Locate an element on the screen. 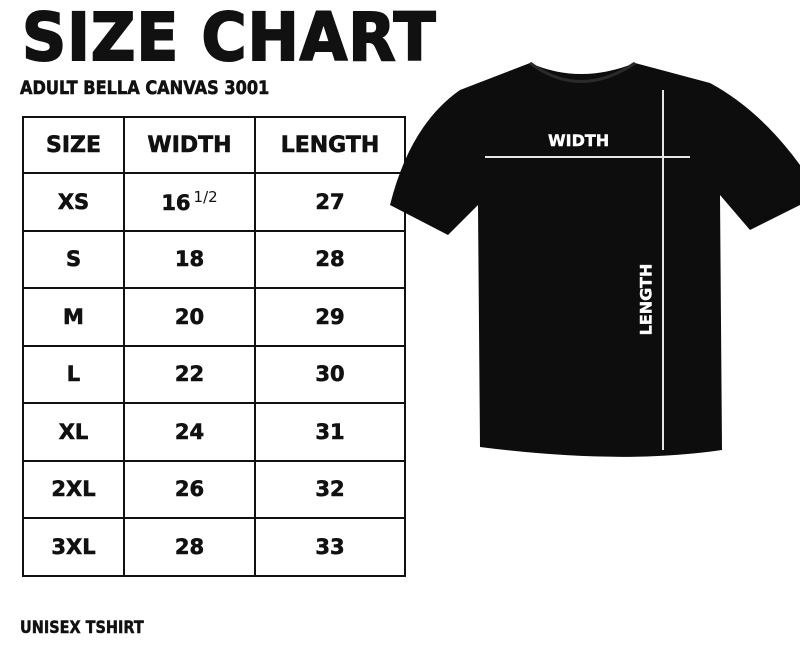 The image size is (800, 649). cell-length: 32 is located at coordinates (330, 489).